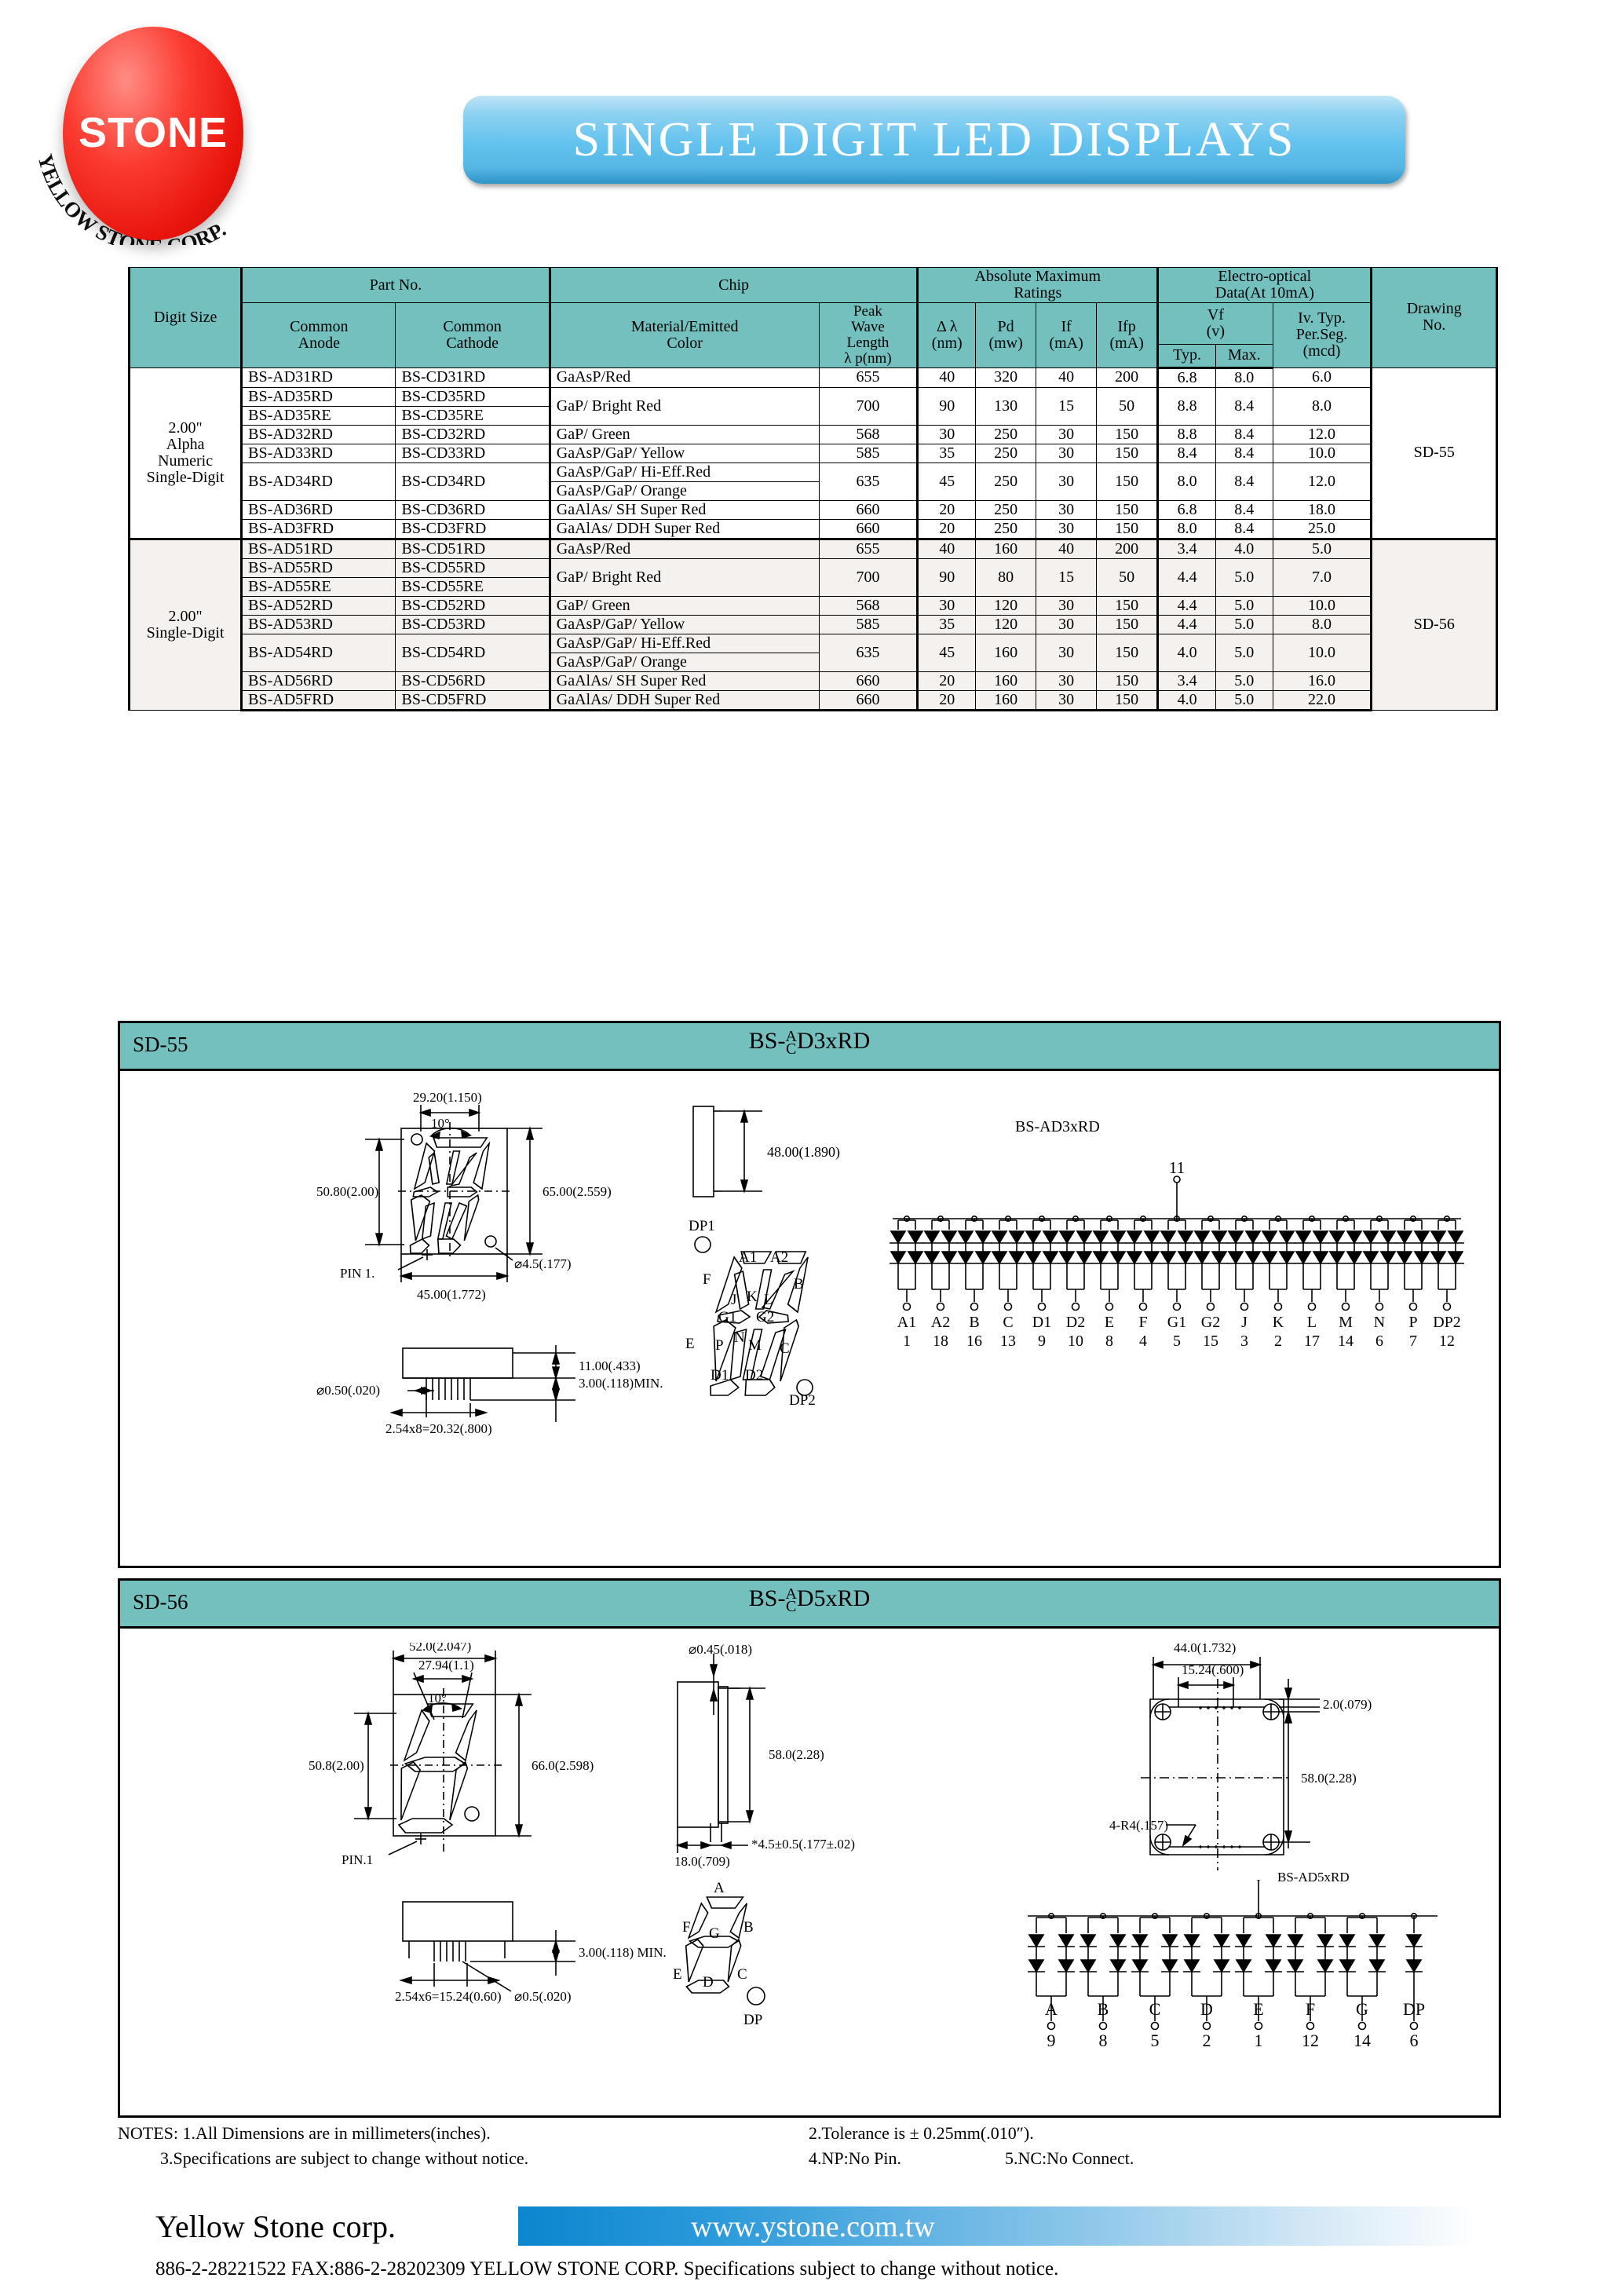 This screenshot has height=2296, width=1622. Describe the element at coordinates (1259, 2041) in the screenshot. I see `circuit-pin-number: 1` at that location.